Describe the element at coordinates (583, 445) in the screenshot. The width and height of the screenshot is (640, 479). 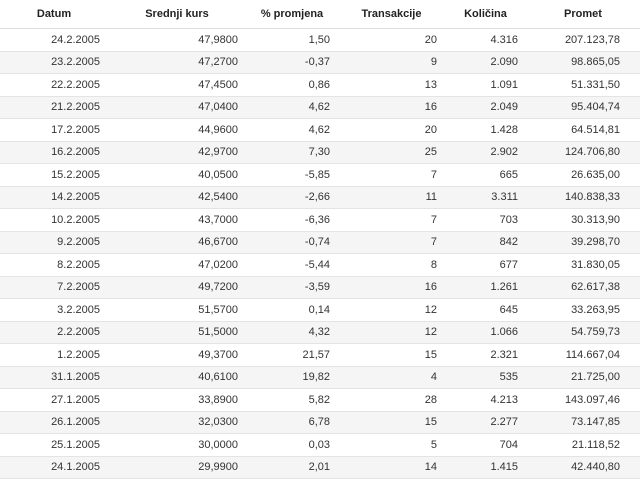
I see `table-cell: 21.118,52` at that location.